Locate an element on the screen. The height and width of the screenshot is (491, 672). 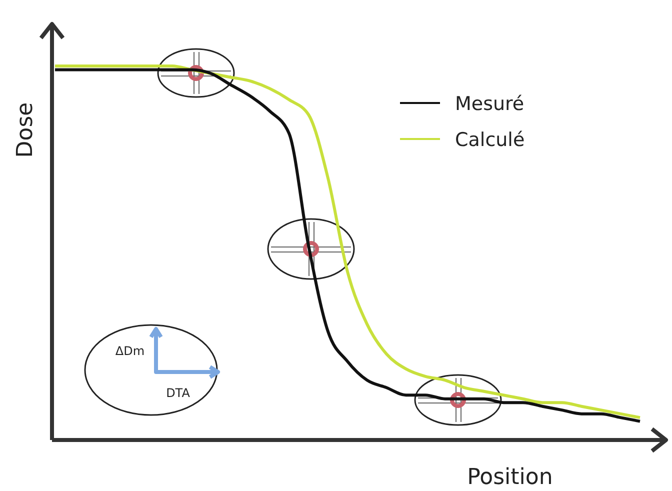
legend-label: Calculé is located at coordinates (490, 140).